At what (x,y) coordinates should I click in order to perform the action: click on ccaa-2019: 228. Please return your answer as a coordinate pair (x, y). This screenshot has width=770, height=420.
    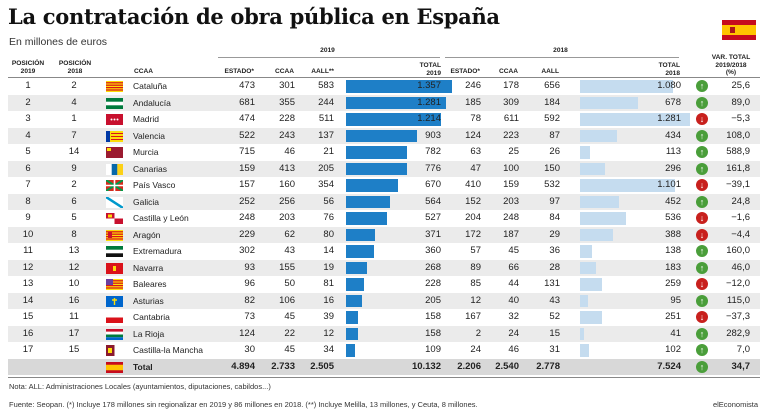
    Looking at the image, I should click on (287, 118).